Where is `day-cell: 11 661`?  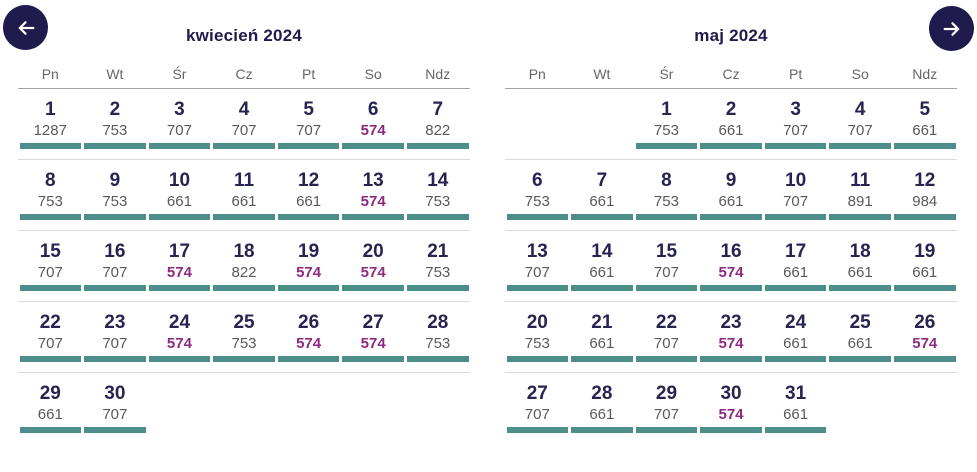 day-cell: 11 661 is located at coordinates (244, 194).